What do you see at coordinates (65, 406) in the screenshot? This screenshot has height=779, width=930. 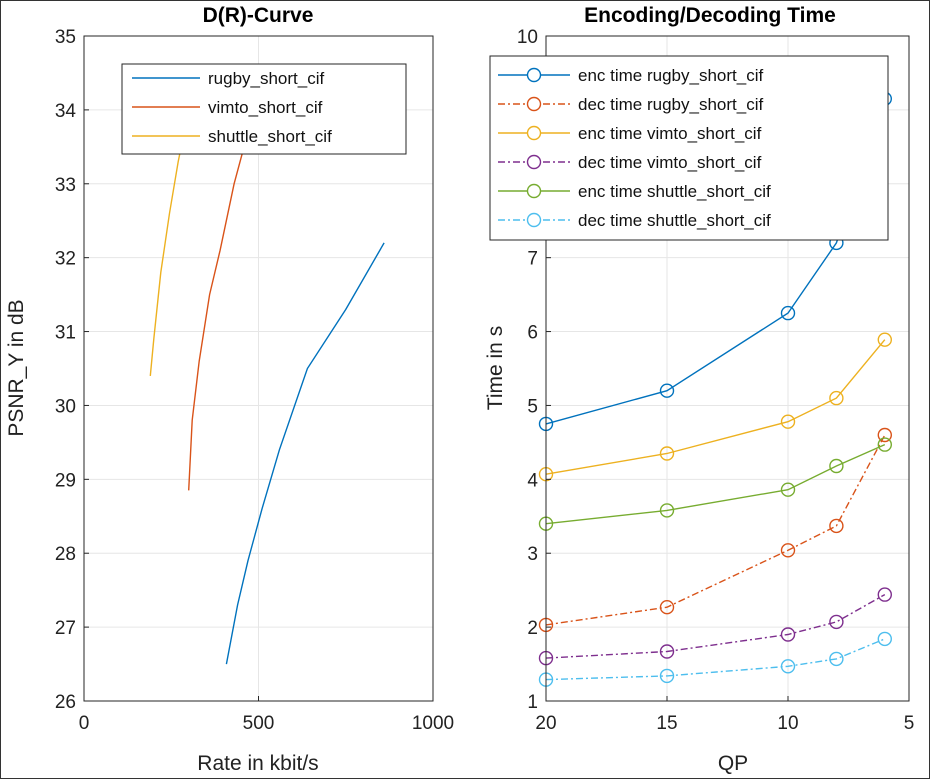 I see `dr-curve-ytick-label: 30` at bounding box center [65, 406].